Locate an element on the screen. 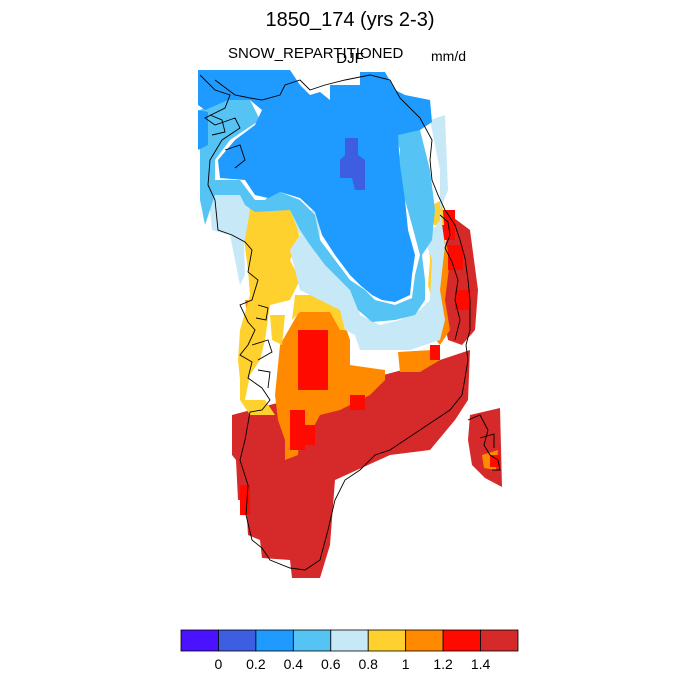  field-dark-blue is located at coordinates (352, 164).